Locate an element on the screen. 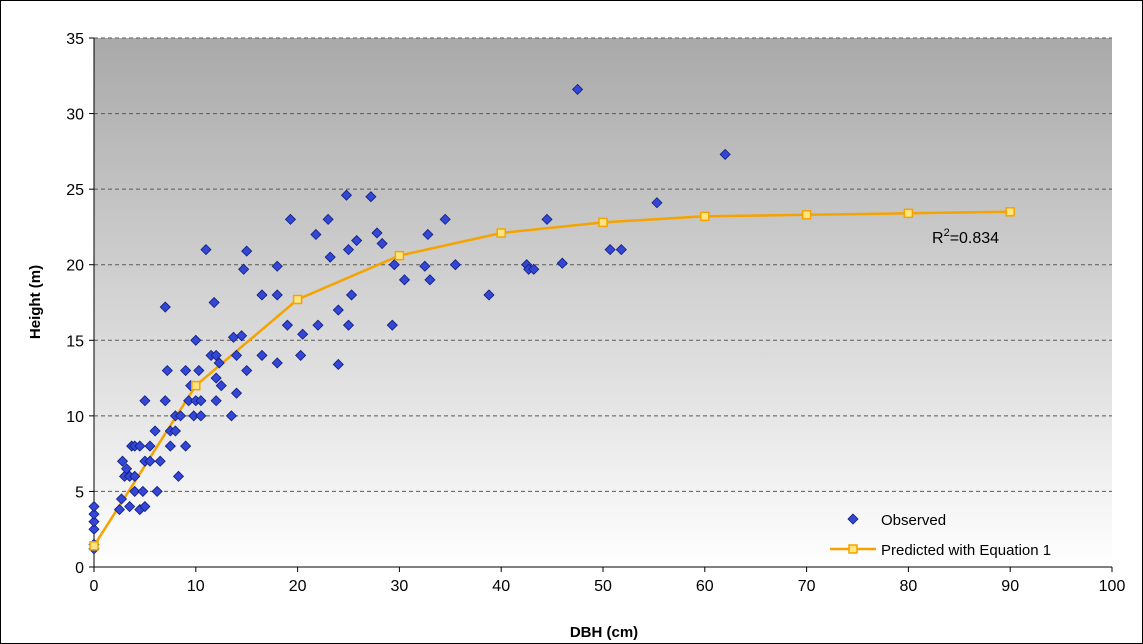  x-tick-label-4: 40 is located at coordinates (501, 586).